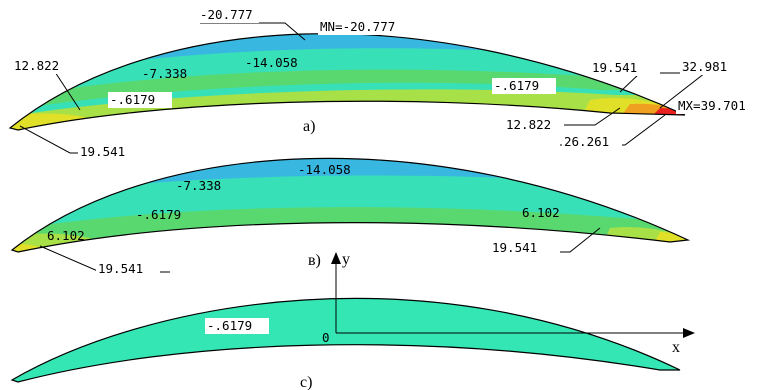  What do you see at coordinates (689, 333) in the screenshot?
I see `axis-x-arrow` at bounding box center [689, 333].